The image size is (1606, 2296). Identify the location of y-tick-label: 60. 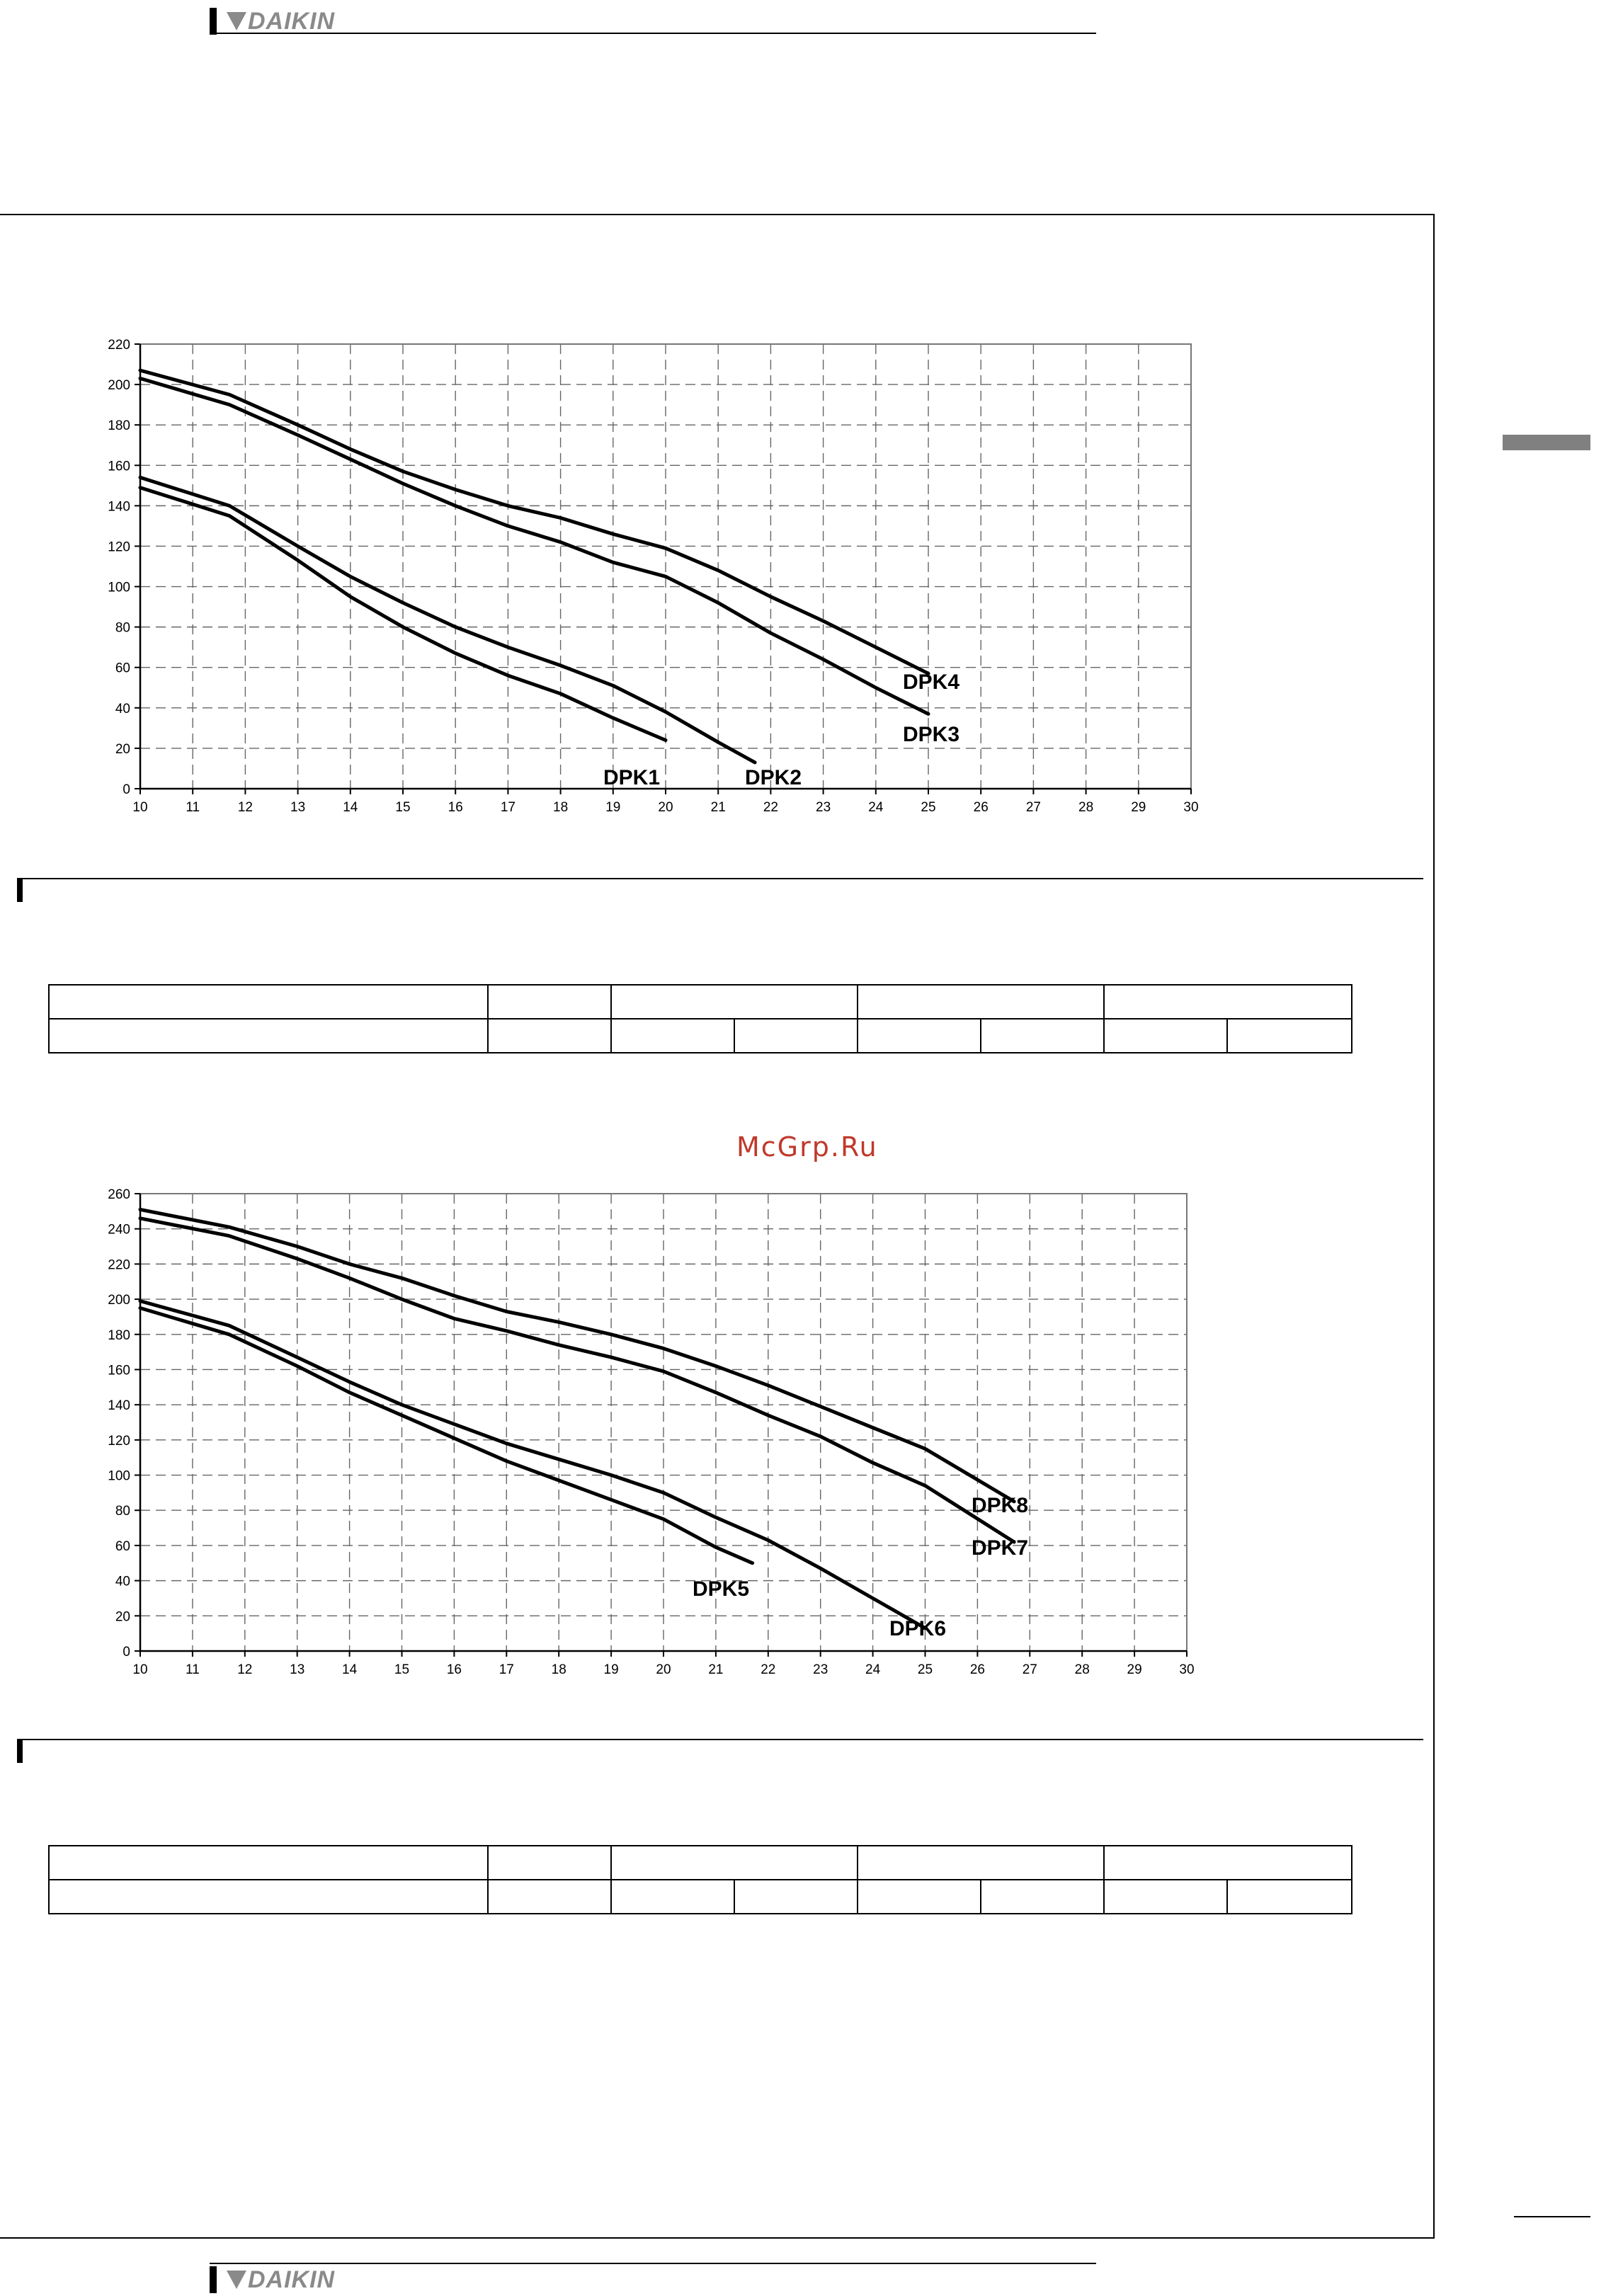
(122, 1546).